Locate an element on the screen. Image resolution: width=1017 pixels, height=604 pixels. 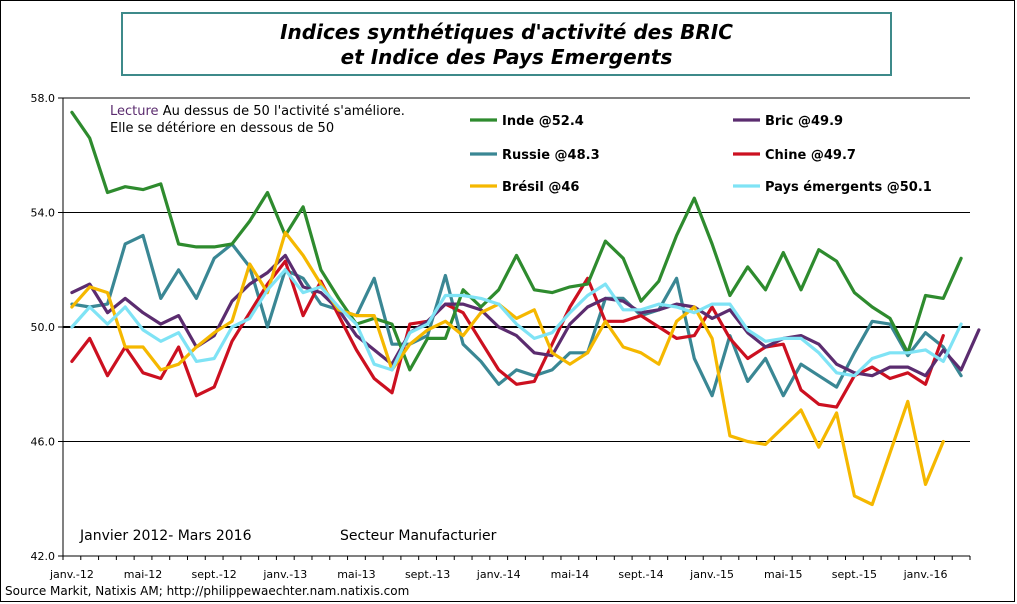
legend-label: Chine @49.7 is located at coordinates (810, 155).